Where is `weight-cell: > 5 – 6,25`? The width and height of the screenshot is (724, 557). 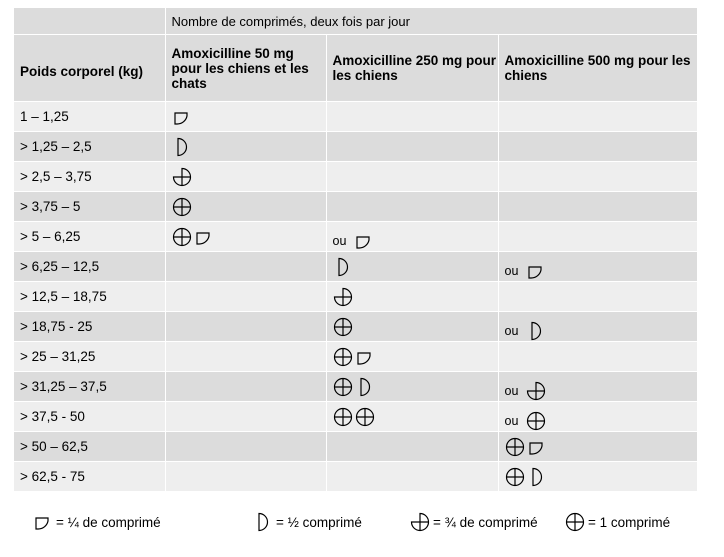 weight-cell: > 5 – 6,25 is located at coordinates (89, 236).